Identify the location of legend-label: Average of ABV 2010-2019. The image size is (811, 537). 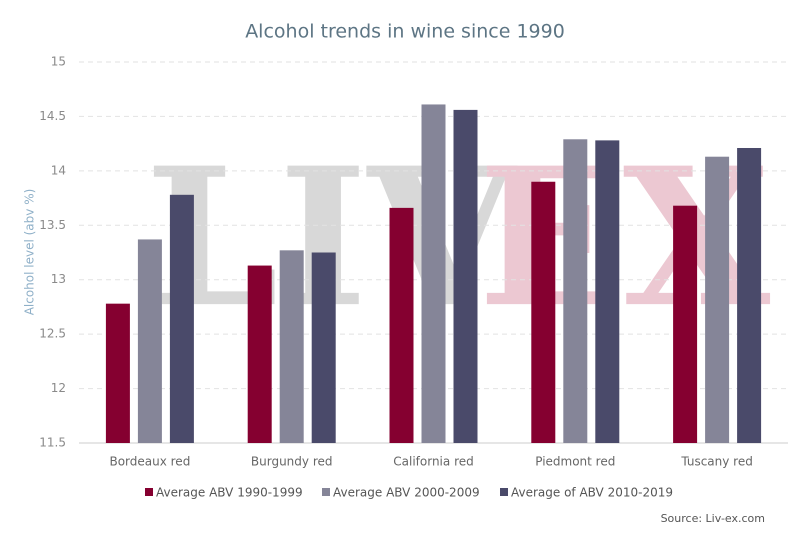
(592, 493).